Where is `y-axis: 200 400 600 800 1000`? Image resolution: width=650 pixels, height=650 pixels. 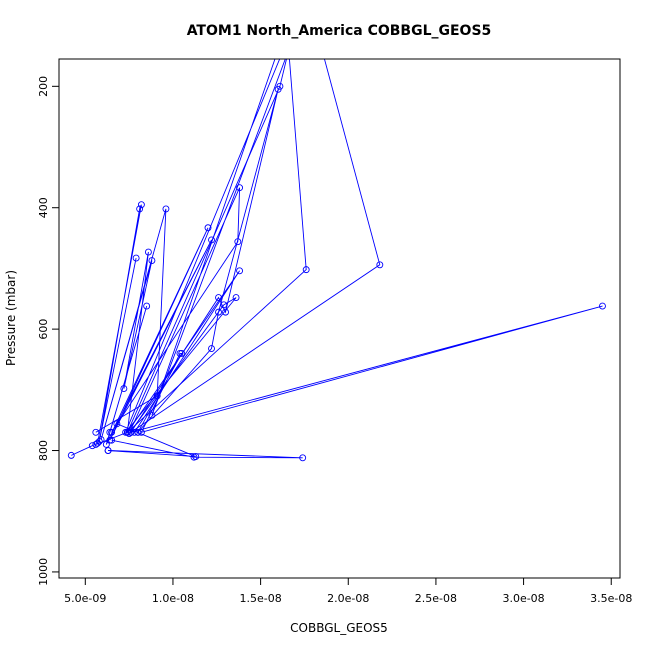 y-axis: 200 400 600 800 1000 is located at coordinates (48, 331).